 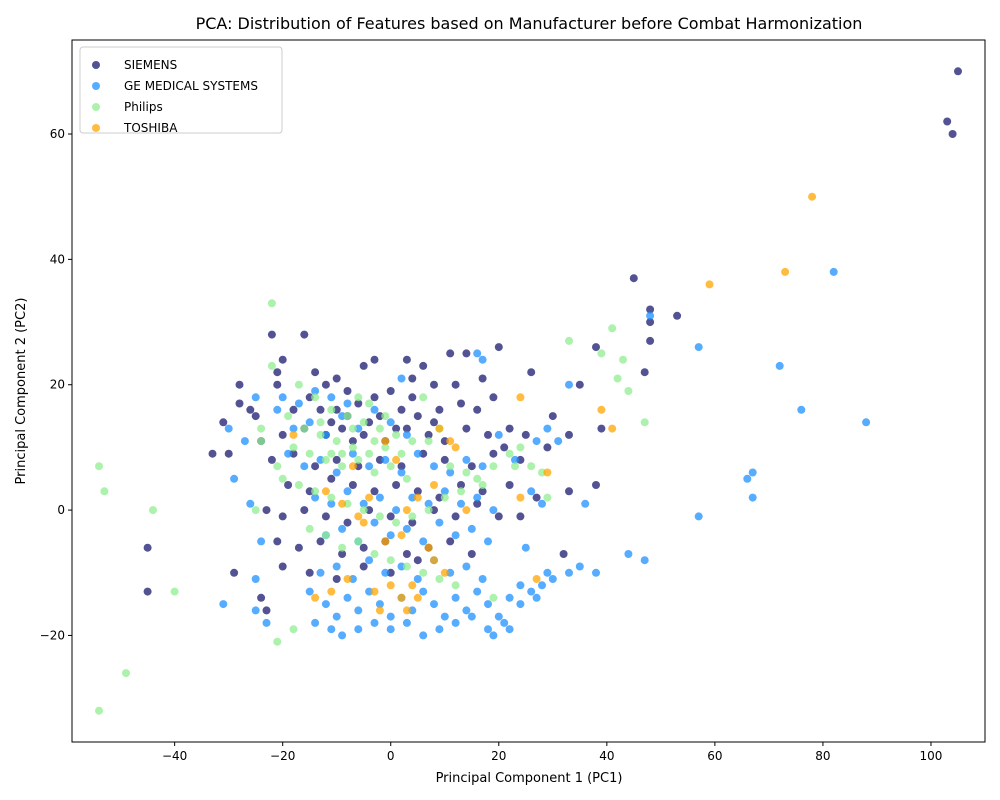 What do you see at coordinates (174, 756) in the screenshot?
I see `x-tick-label: −40` at bounding box center [174, 756].